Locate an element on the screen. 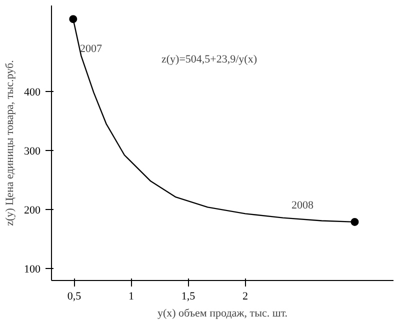 The height and width of the screenshot is (322, 398). annotation: 2007 is located at coordinates (91, 49).